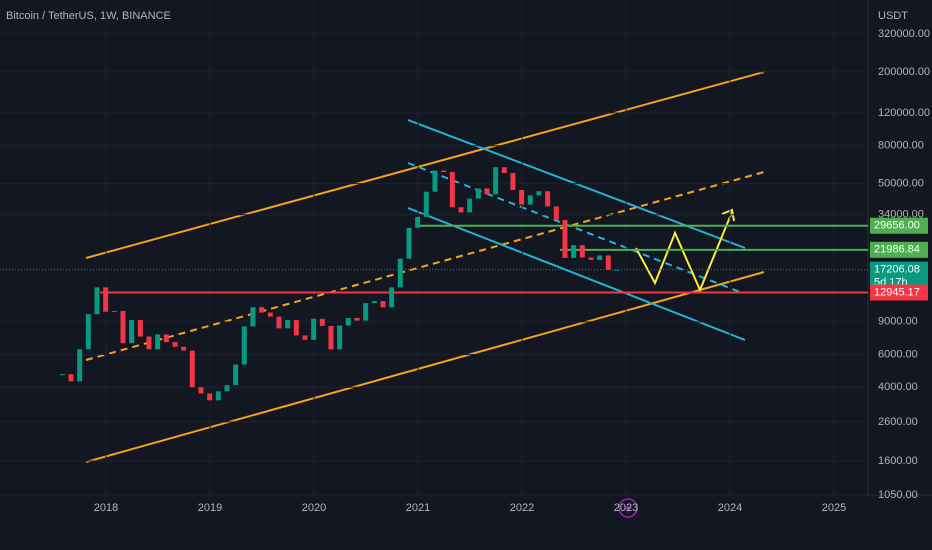 The width and height of the screenshot is (932, 550). Describe the element at coordinates (522, 508) in the screenshot. I see `time-label: 2022` at that location.